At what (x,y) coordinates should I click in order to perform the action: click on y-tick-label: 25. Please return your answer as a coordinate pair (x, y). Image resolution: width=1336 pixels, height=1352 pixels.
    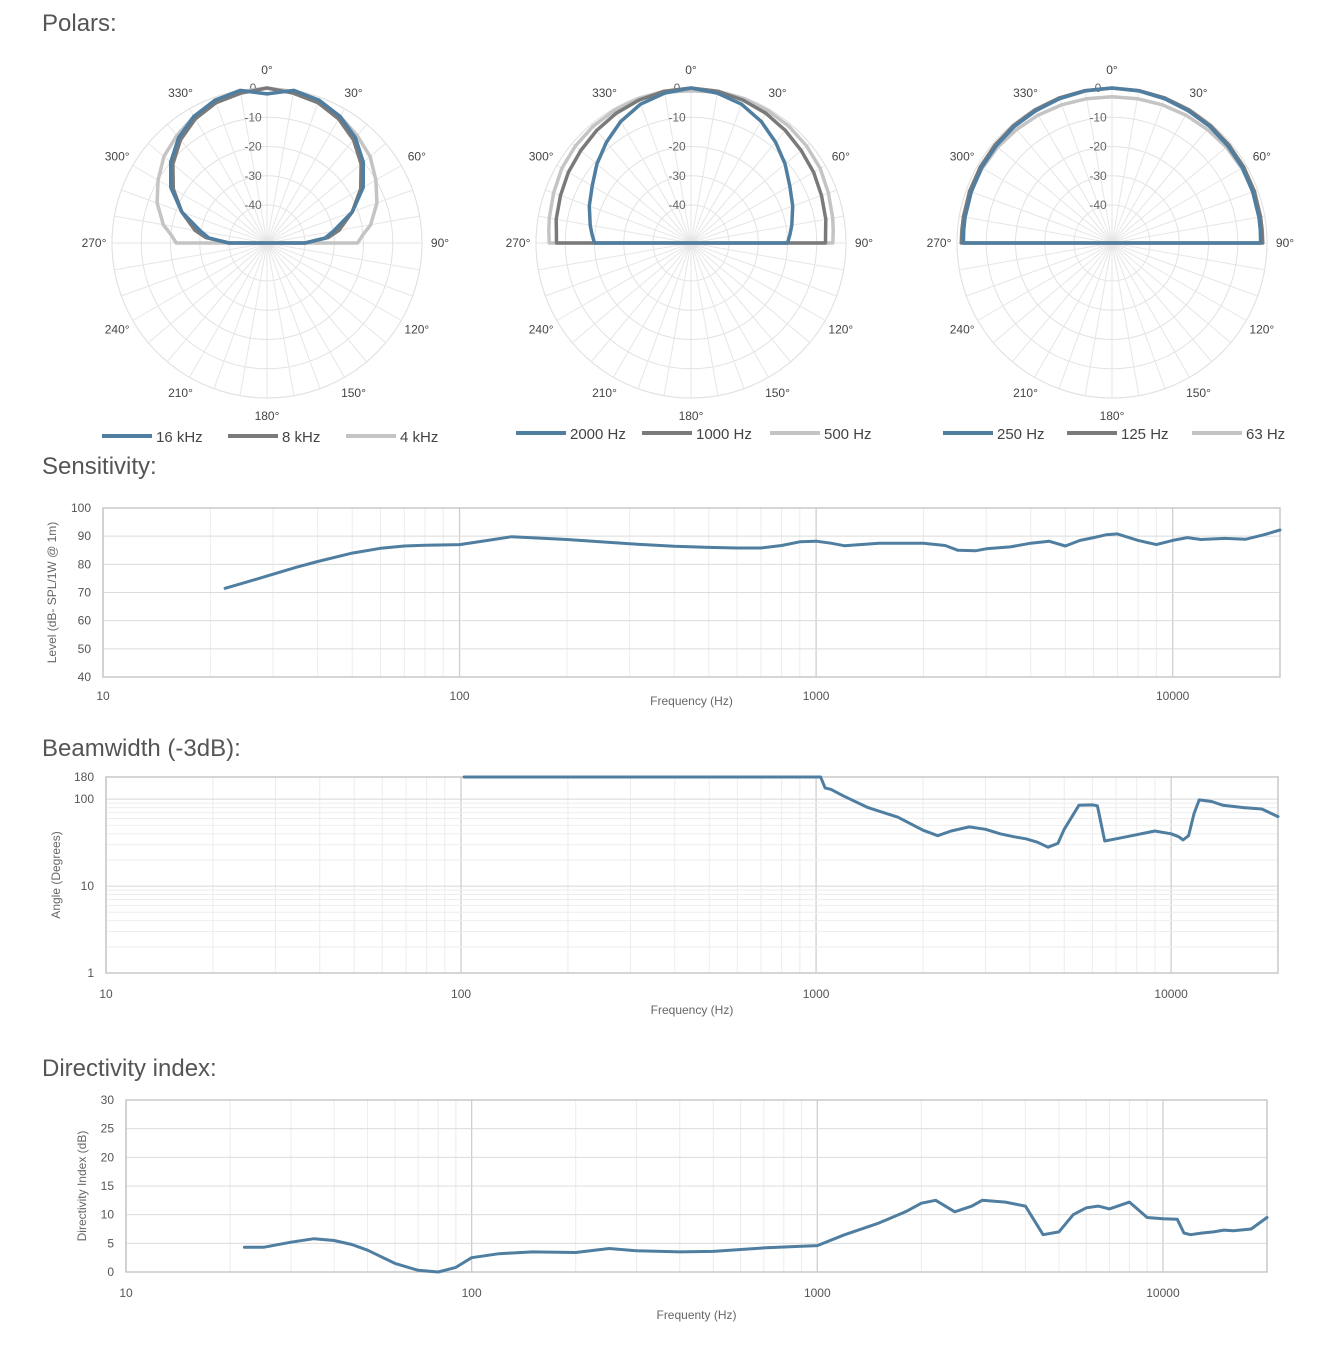
    Looking at the image, I should click on (108, 1129).